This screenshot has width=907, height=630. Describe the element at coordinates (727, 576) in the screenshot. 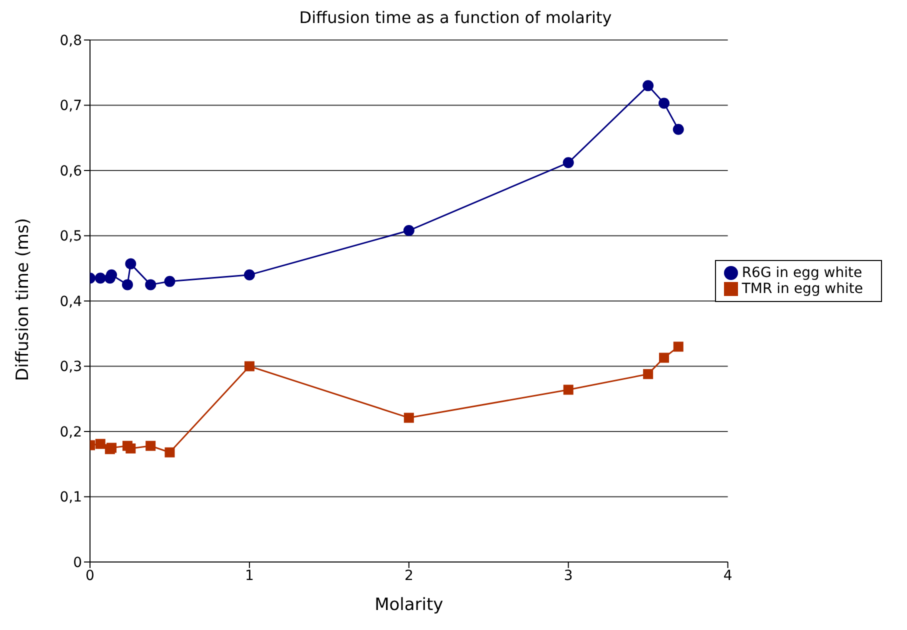

I see `x-tick-label: 4` at that location.